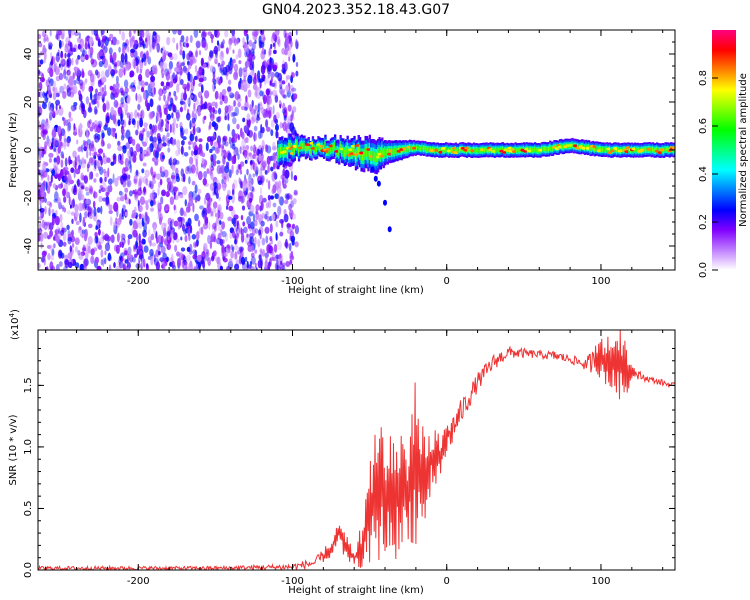 The image size is (750, 600). What do you see at coordinates (28, 102) in the screenshot?
I see `spectrogram-ytick-label: 20` at bounding box center [28, 102].